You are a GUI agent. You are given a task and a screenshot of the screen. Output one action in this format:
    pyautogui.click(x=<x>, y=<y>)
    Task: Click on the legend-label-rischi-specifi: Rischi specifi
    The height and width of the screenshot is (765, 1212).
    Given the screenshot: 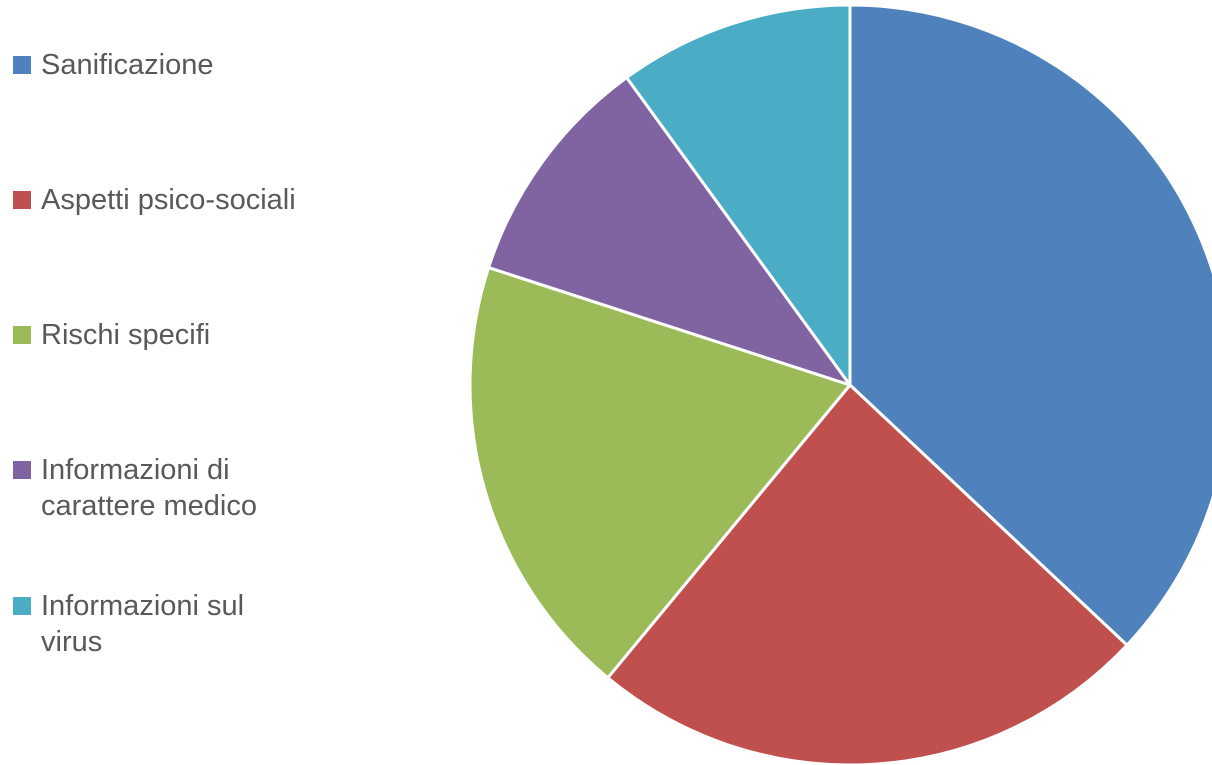 What is the action you would take?
    pyautogui.click(x=126, y=335)
    